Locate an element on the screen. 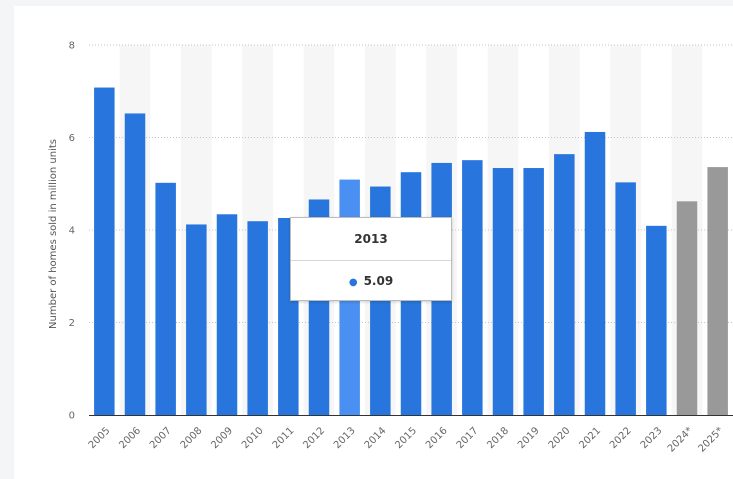  x-tick-label: 2009 is located at coordinates (222, 438).